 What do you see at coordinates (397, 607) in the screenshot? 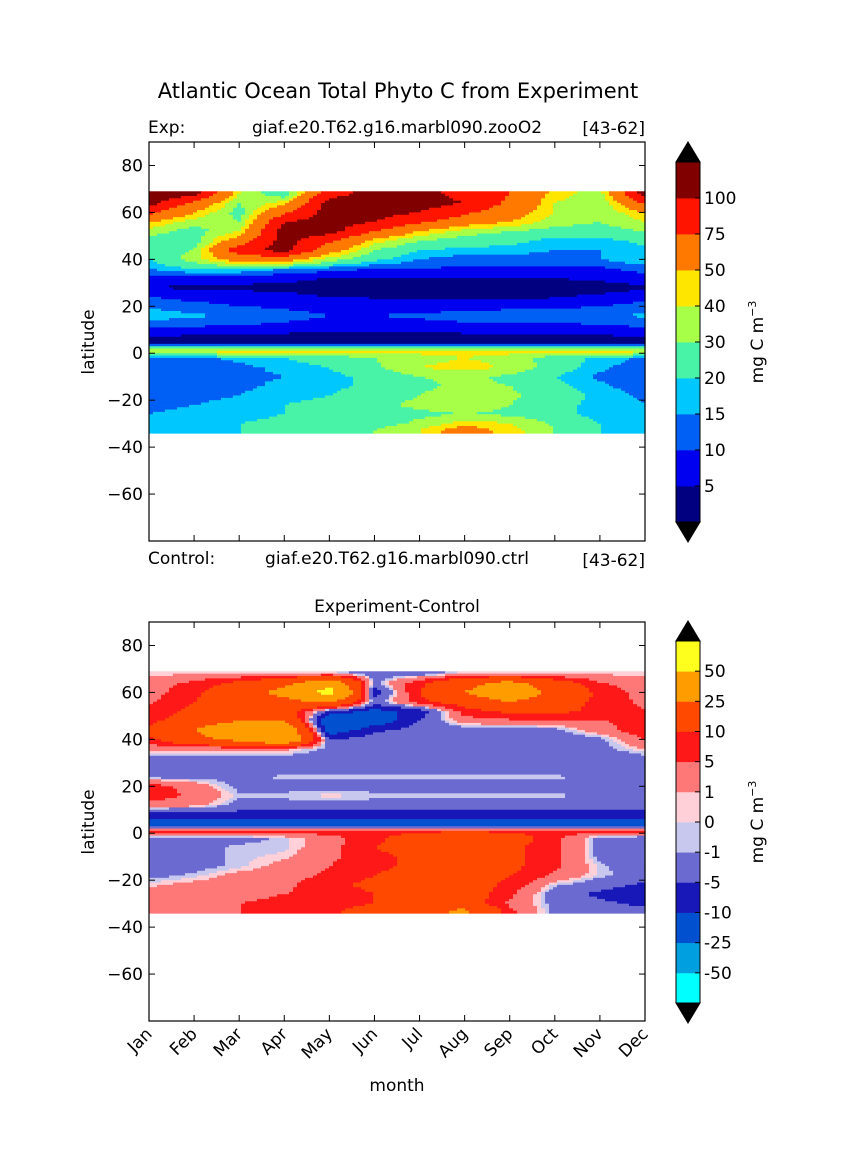
I see `bottom-panel-title: Experiment-Control` at bounding box center [397, 607].